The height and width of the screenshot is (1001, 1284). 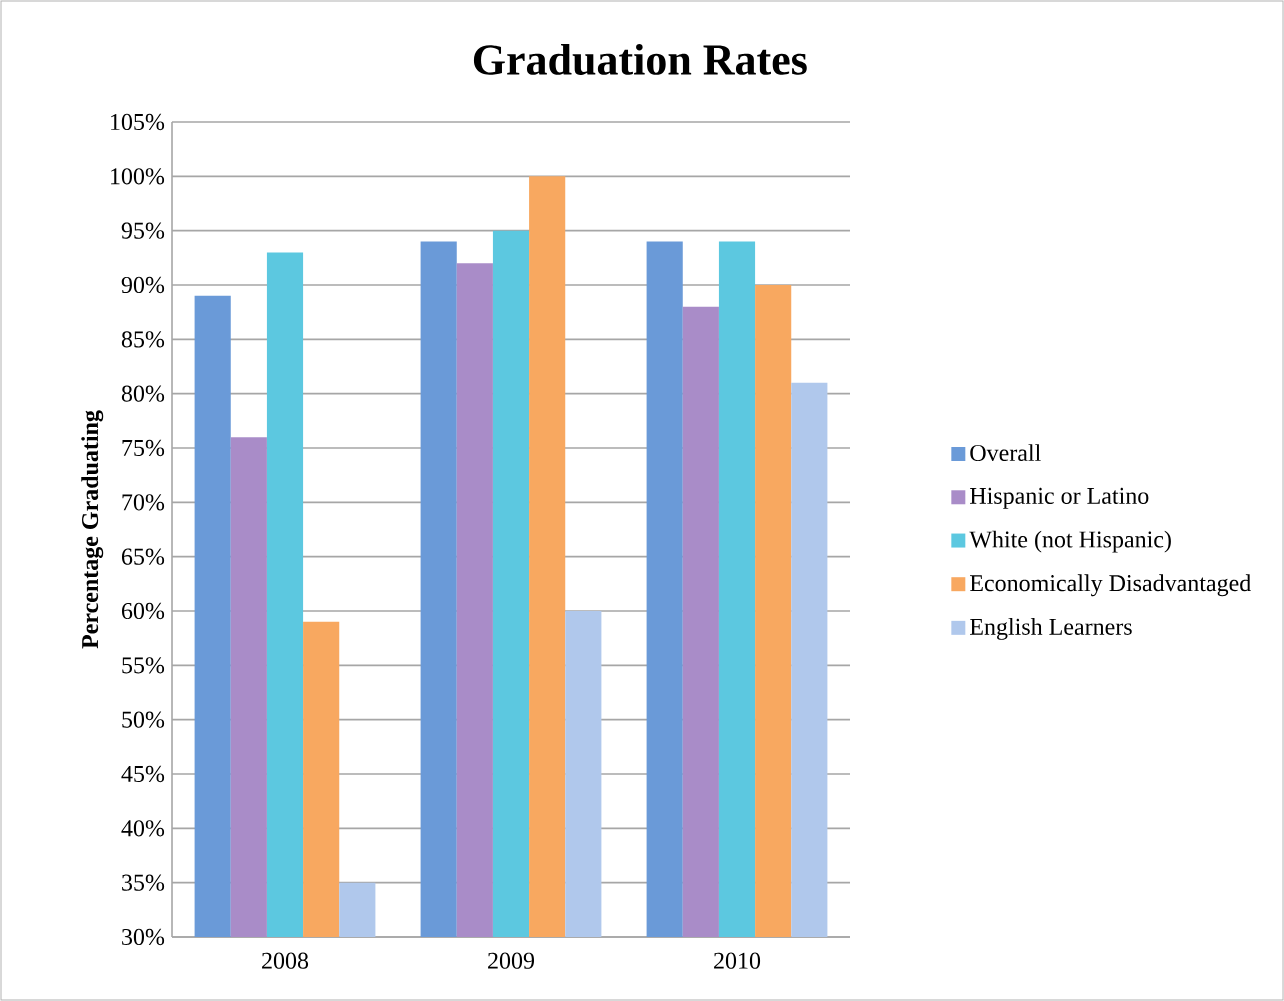 I want to click on x-tick-label: 2008, so click(x=285, y=960).